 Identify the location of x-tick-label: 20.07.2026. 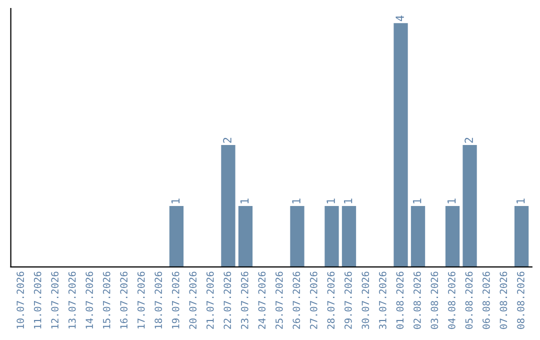
(193, 300).